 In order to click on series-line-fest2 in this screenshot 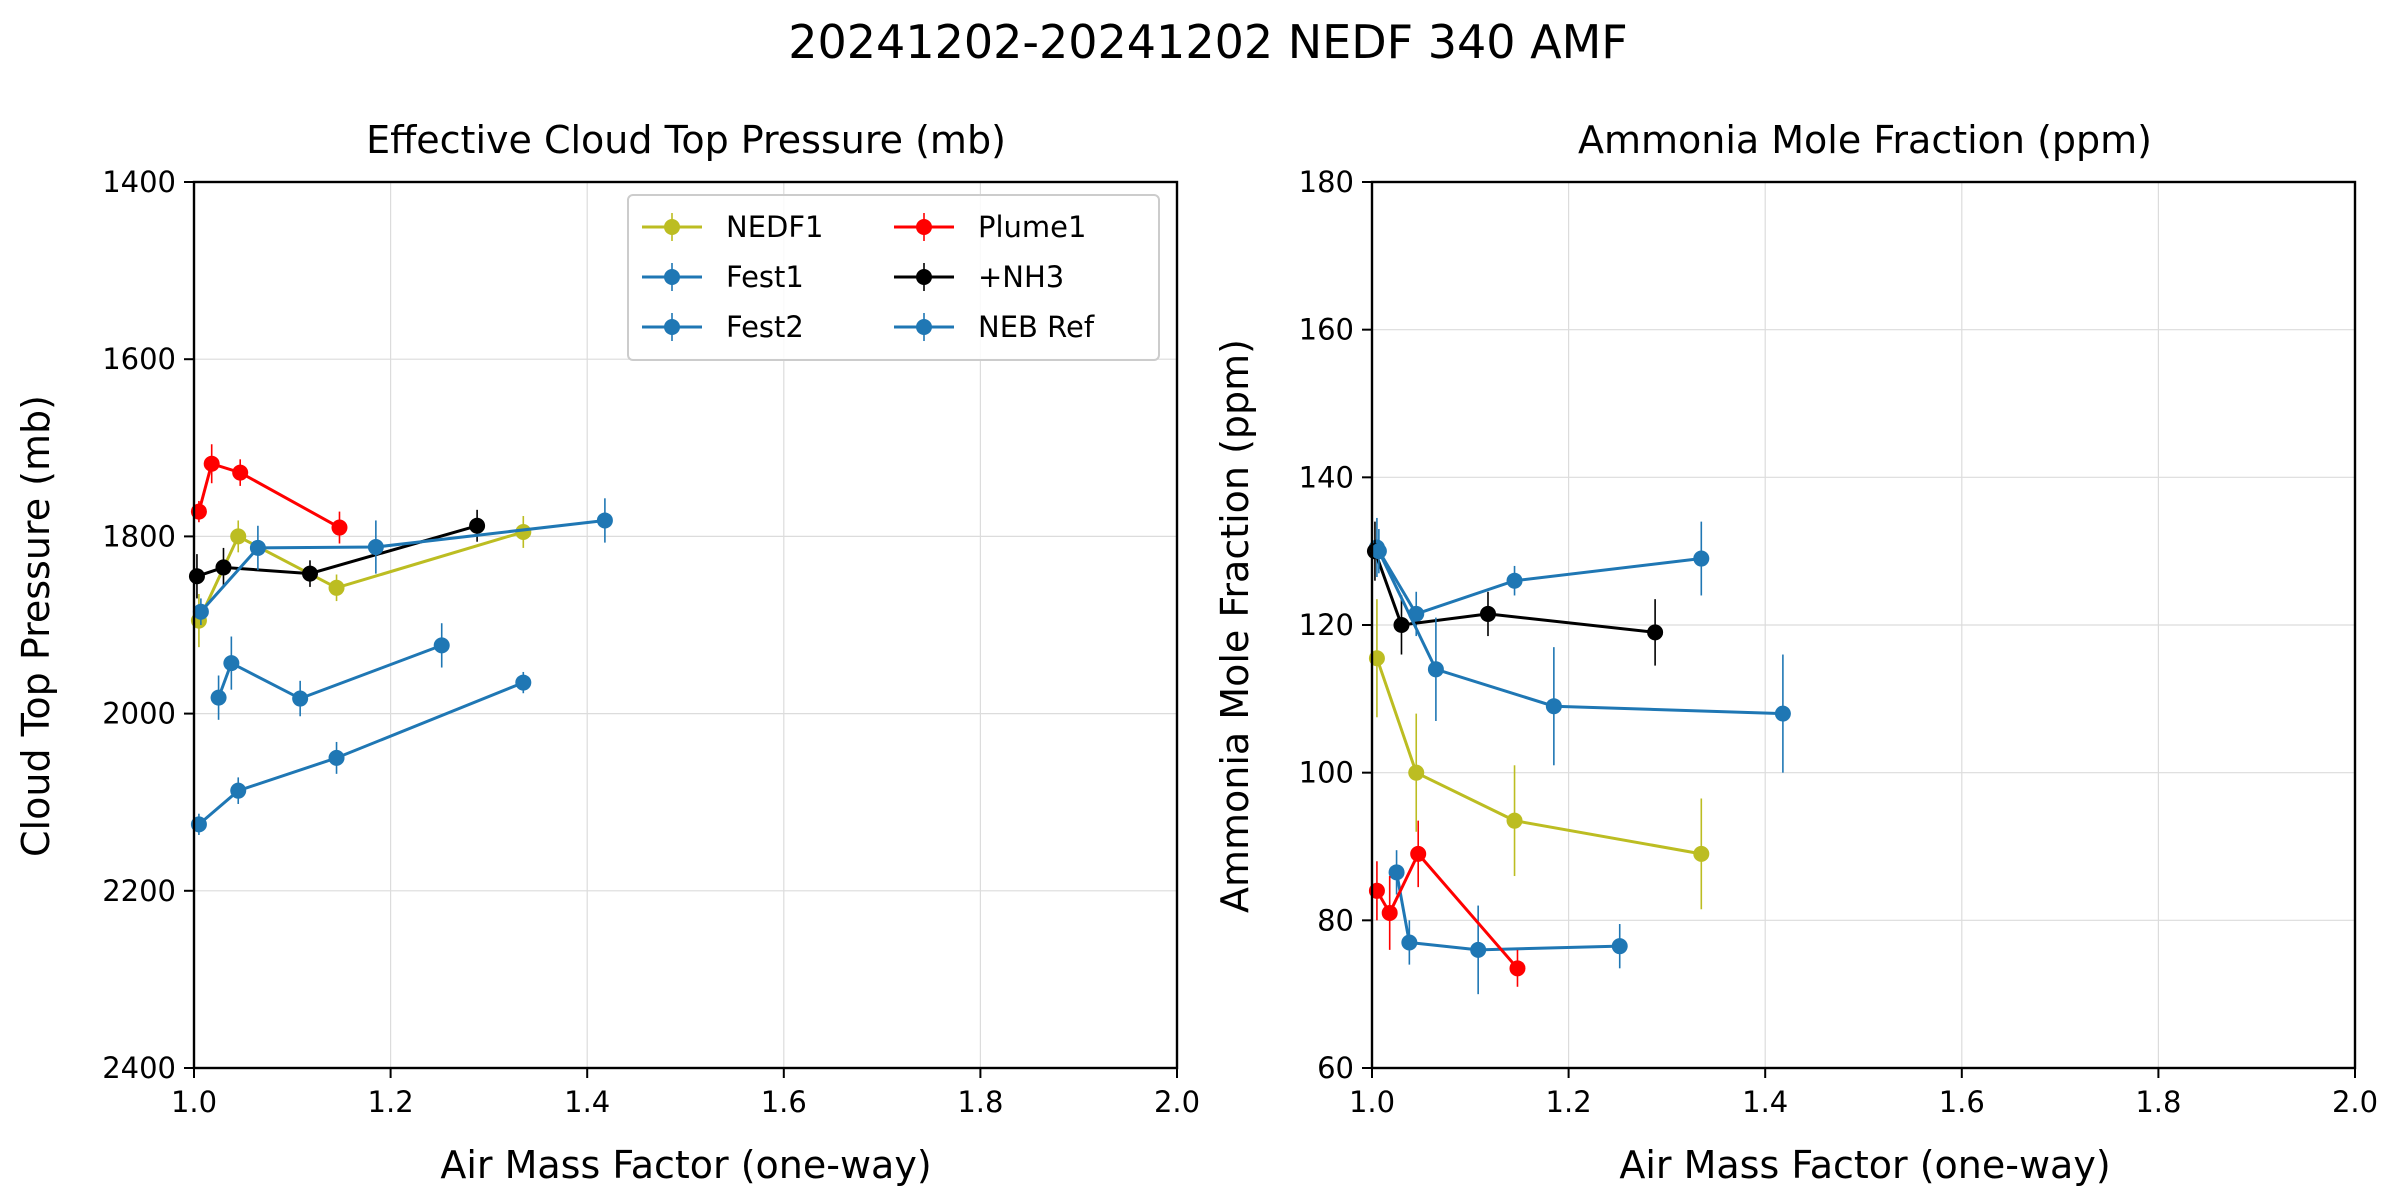, I will do `click(360, 753)`.